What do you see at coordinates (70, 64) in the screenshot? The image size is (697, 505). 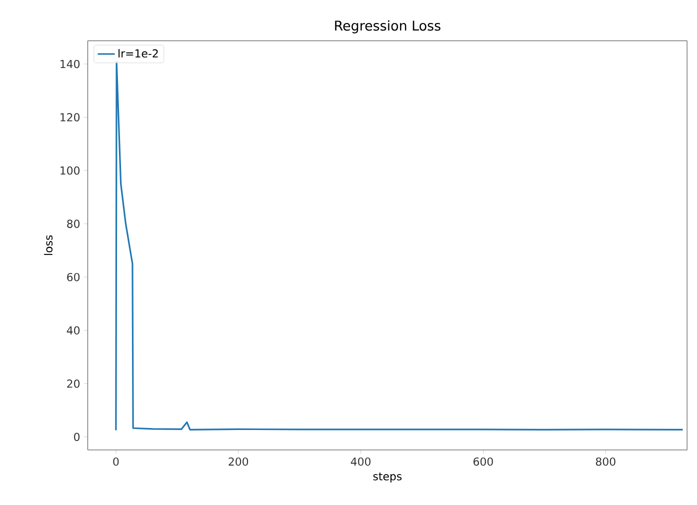 I see `y-tick-label: 140` at bounding box center [70, 64].